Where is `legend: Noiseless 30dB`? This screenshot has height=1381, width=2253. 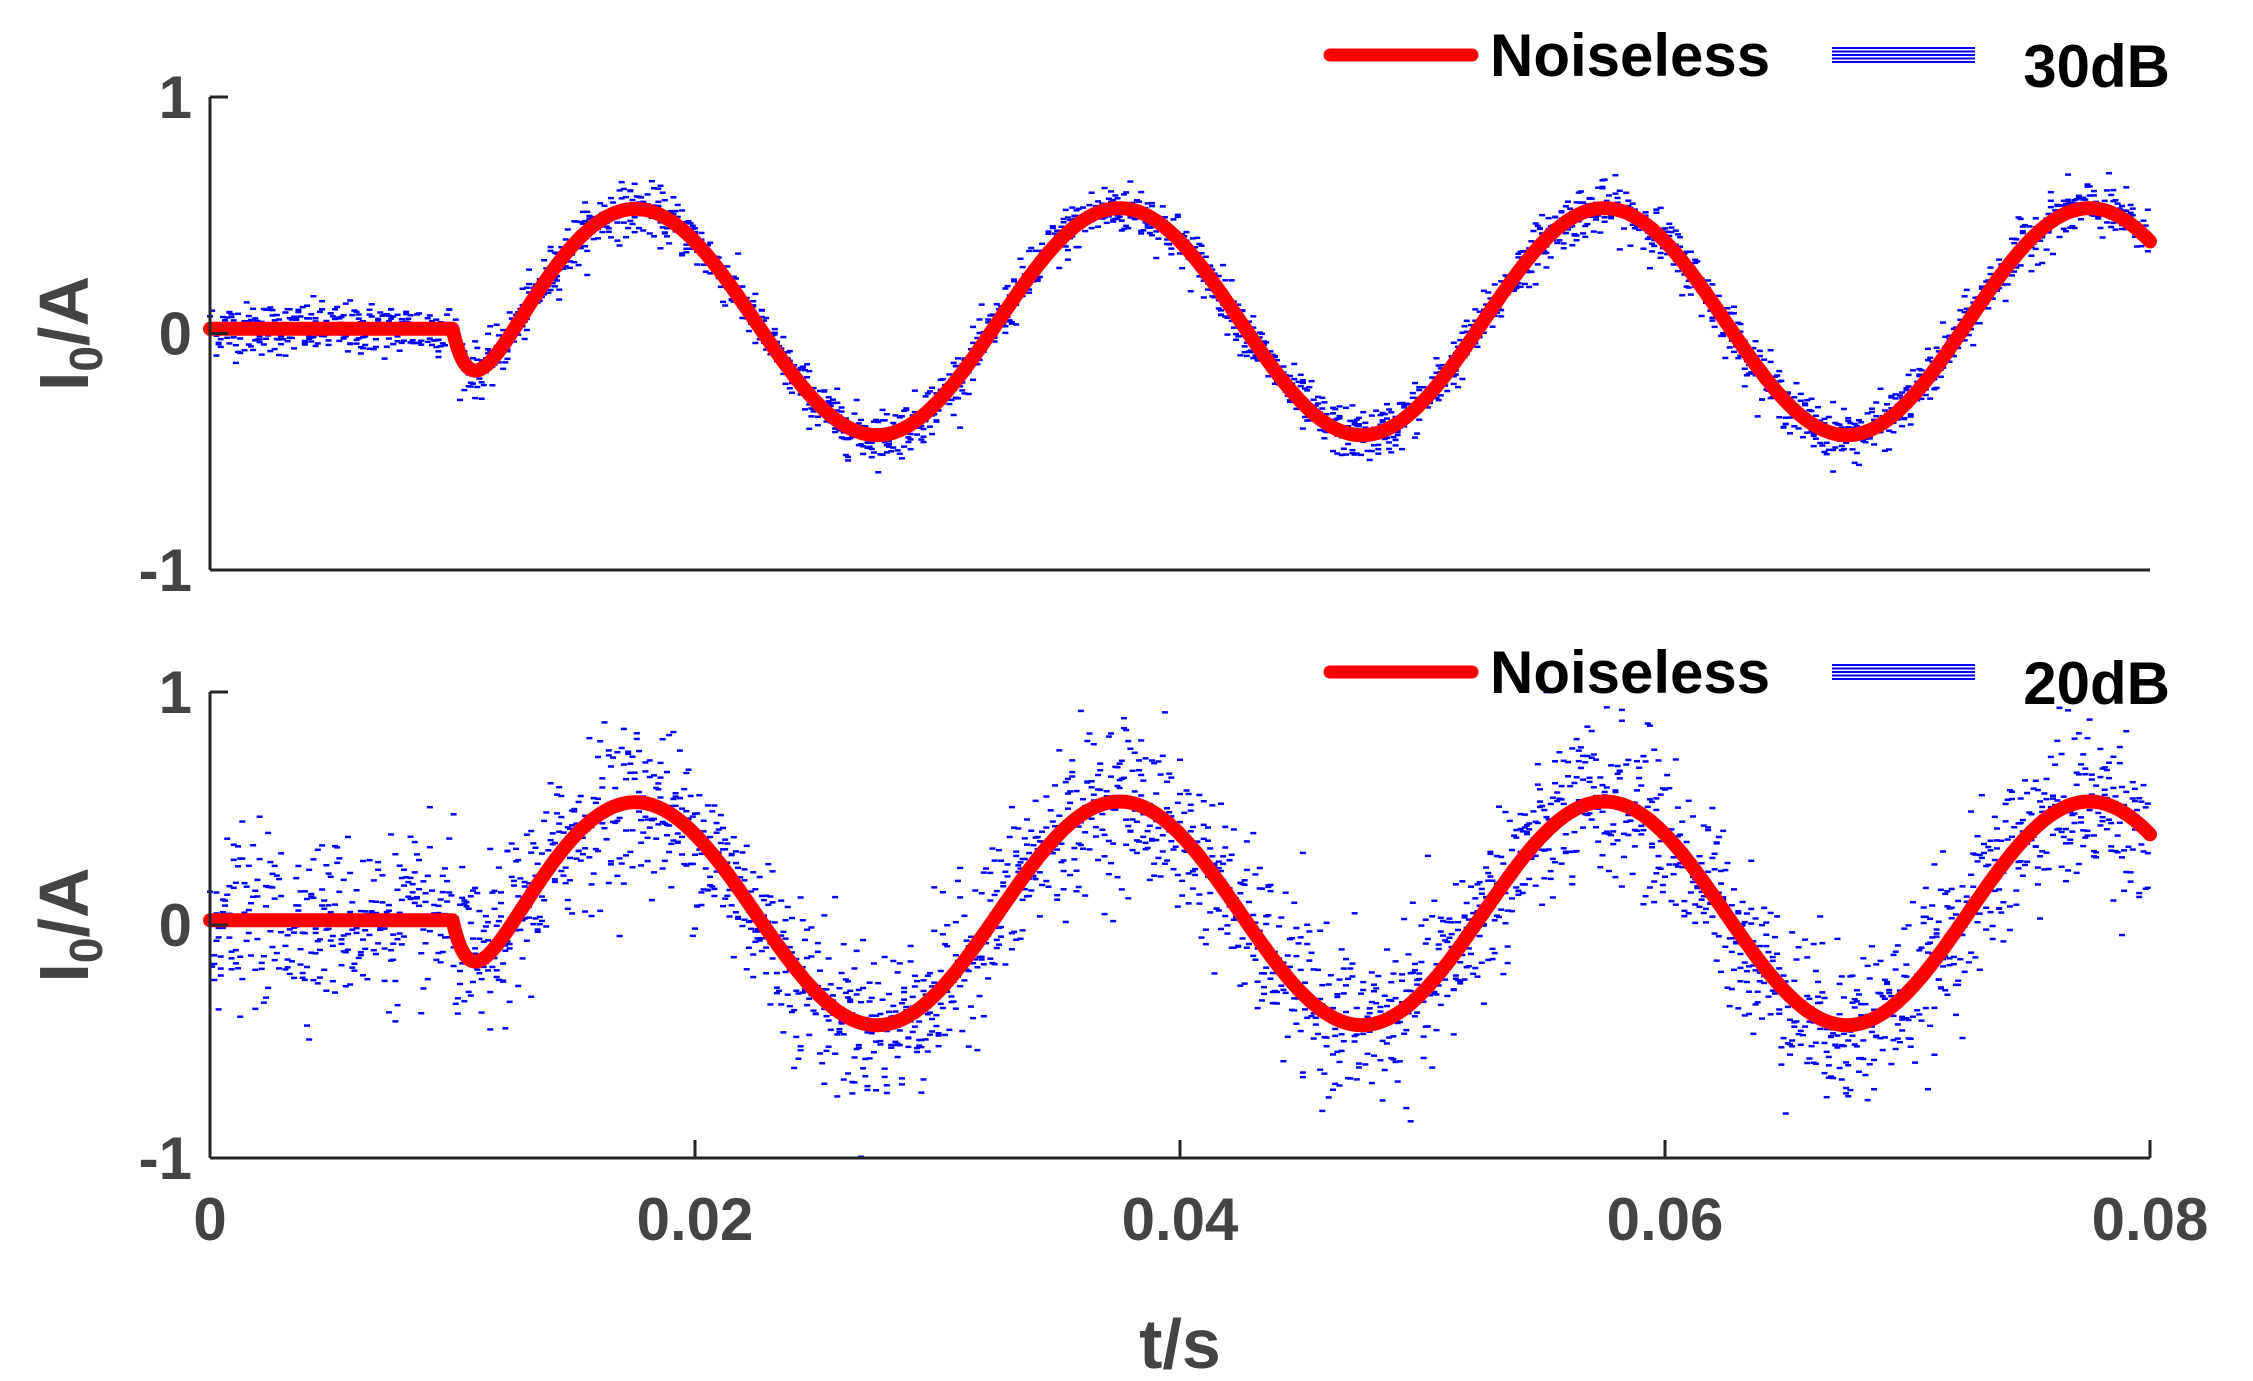
legend: Noiseless 30dB is located at coordinates (1746, 61).